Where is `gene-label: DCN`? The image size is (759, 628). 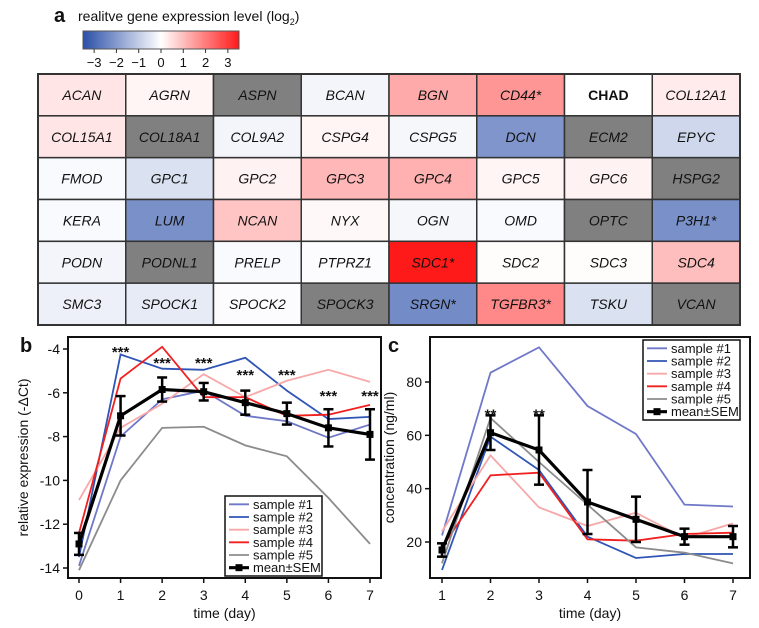 gene-label: DCN is located at coordinates (520, 137).